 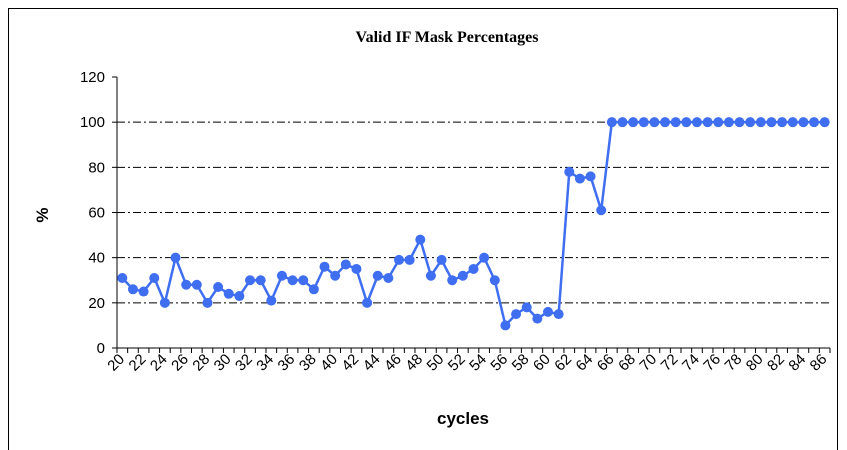 I want to click on y-tick-label: 20, so click(x=96, y=303).